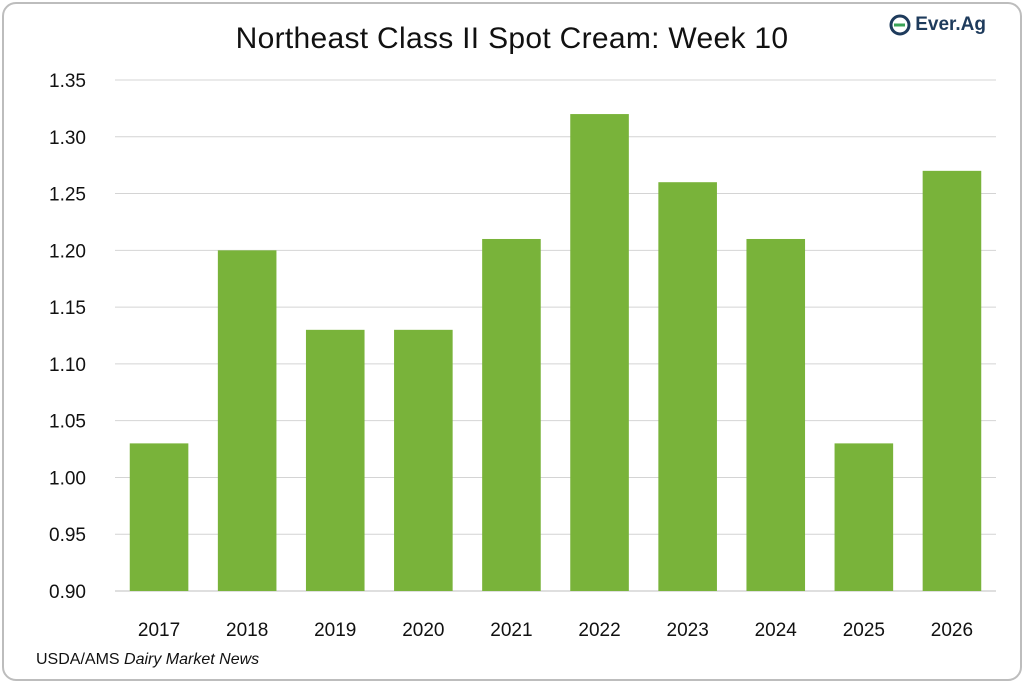  I want to click on bar-2026, so click(952, 380).